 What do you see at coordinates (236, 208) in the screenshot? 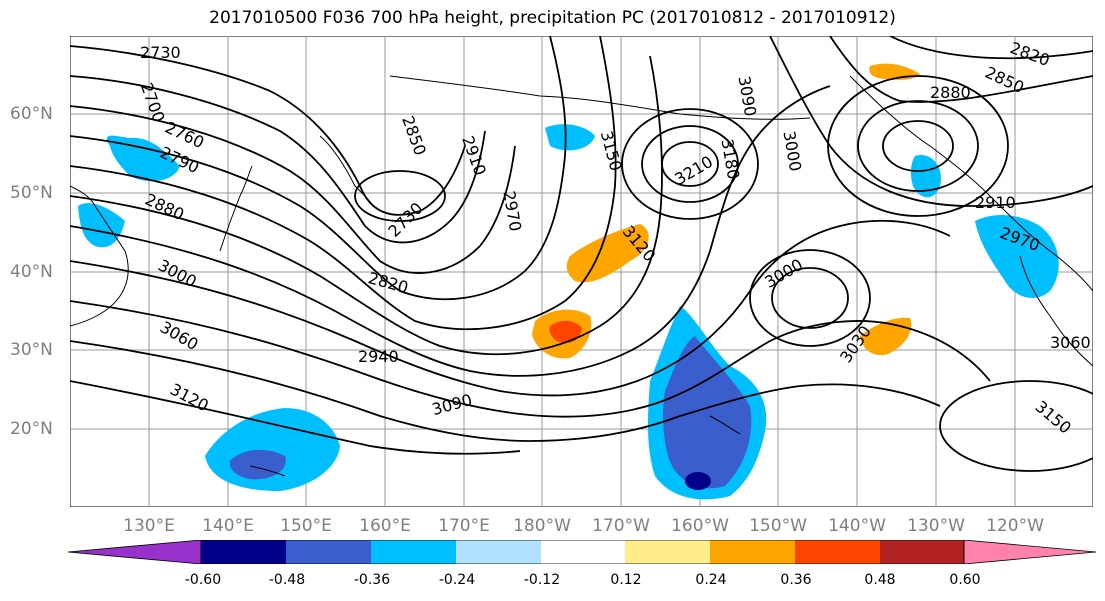
I see `japan-coastline` at bounding box center [236, 208].